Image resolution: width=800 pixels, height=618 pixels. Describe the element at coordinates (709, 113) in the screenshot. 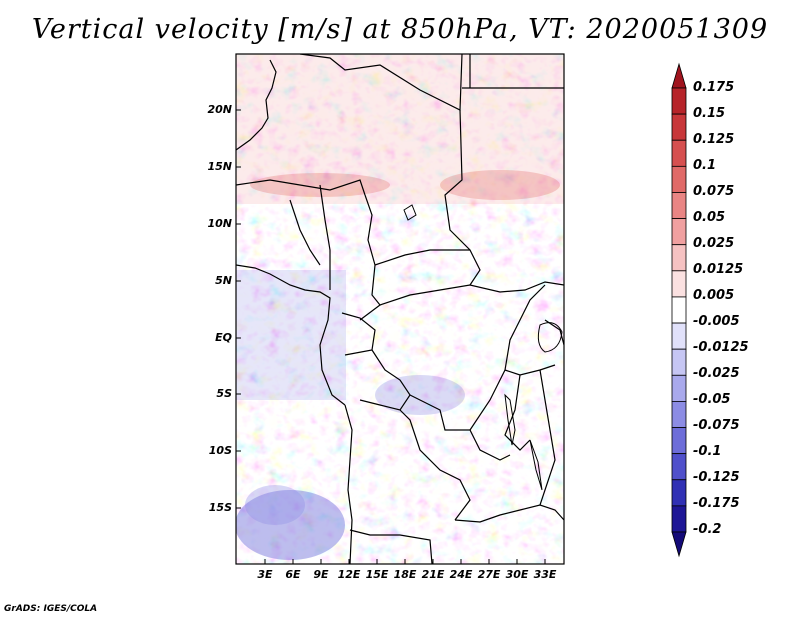

I see `colorbar-label: 0.15` at that location.